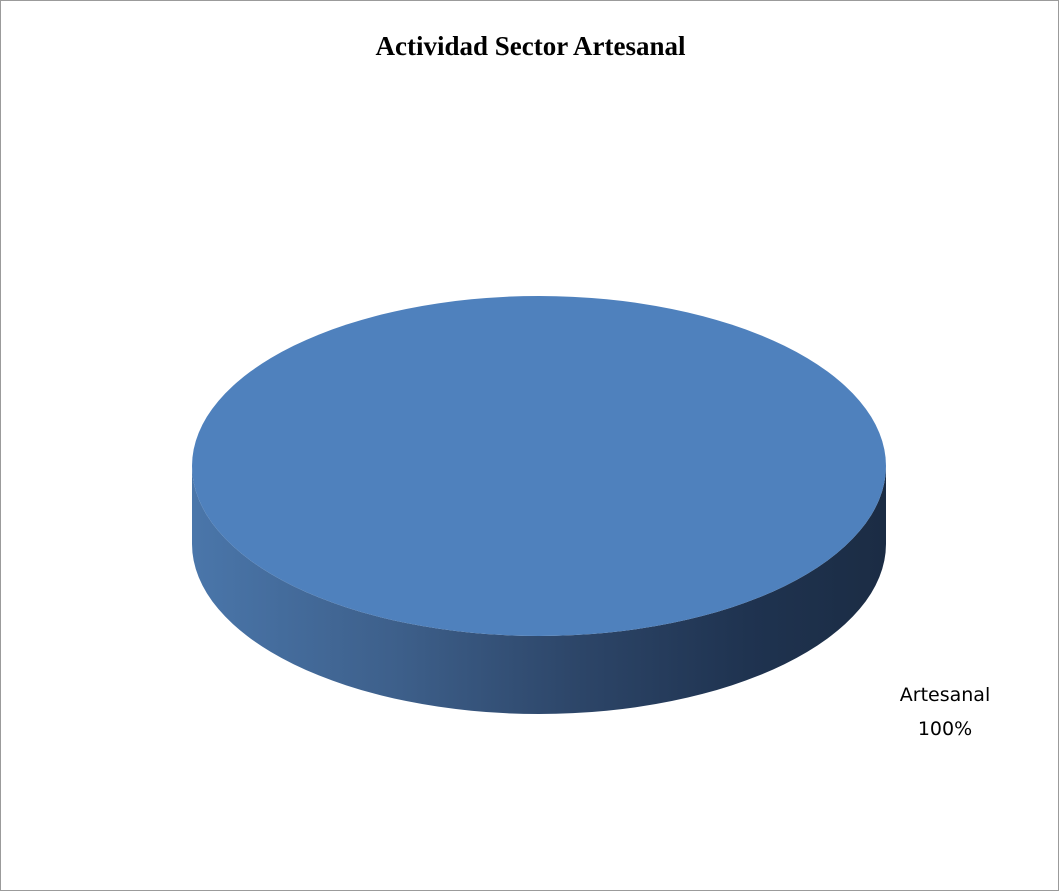  I want to click on chart-title: Actividad Sector Artesanal, so click(530, 46).